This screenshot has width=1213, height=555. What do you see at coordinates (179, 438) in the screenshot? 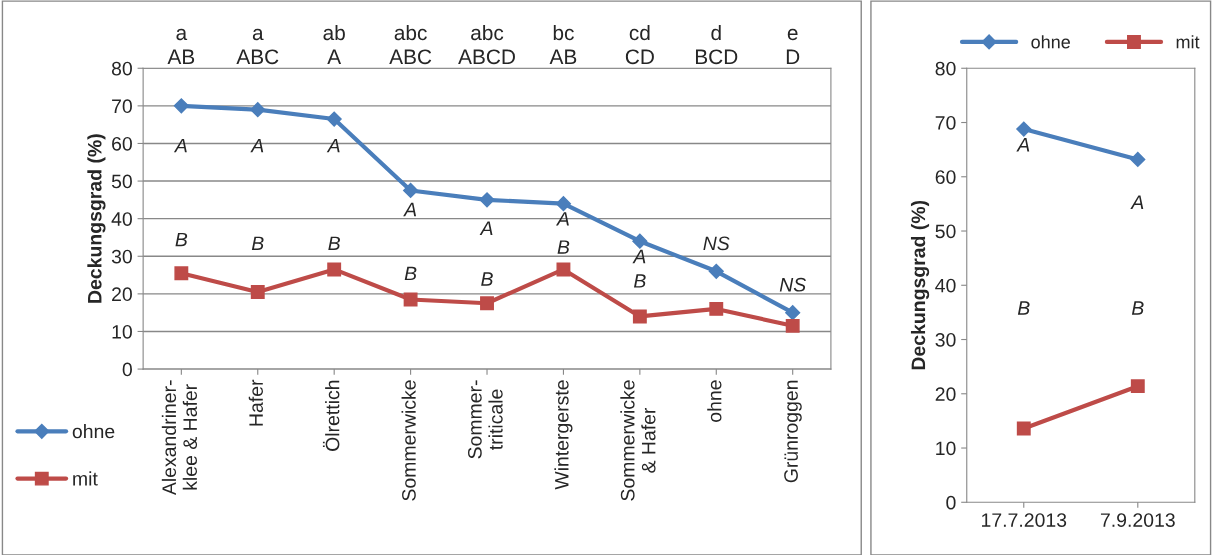
I see `x-tick-label: Alexandriner- klee & Hafer` at bounding box center [179, 438].